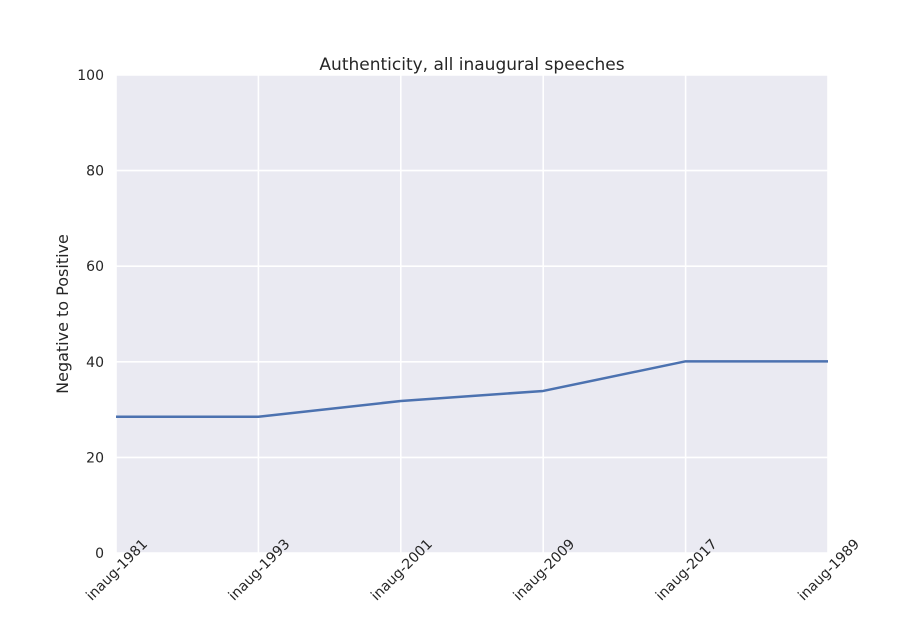 The width and height of the screenshot is (921, 633). I want to click on y-tick-label: 100, so click(90, 76).